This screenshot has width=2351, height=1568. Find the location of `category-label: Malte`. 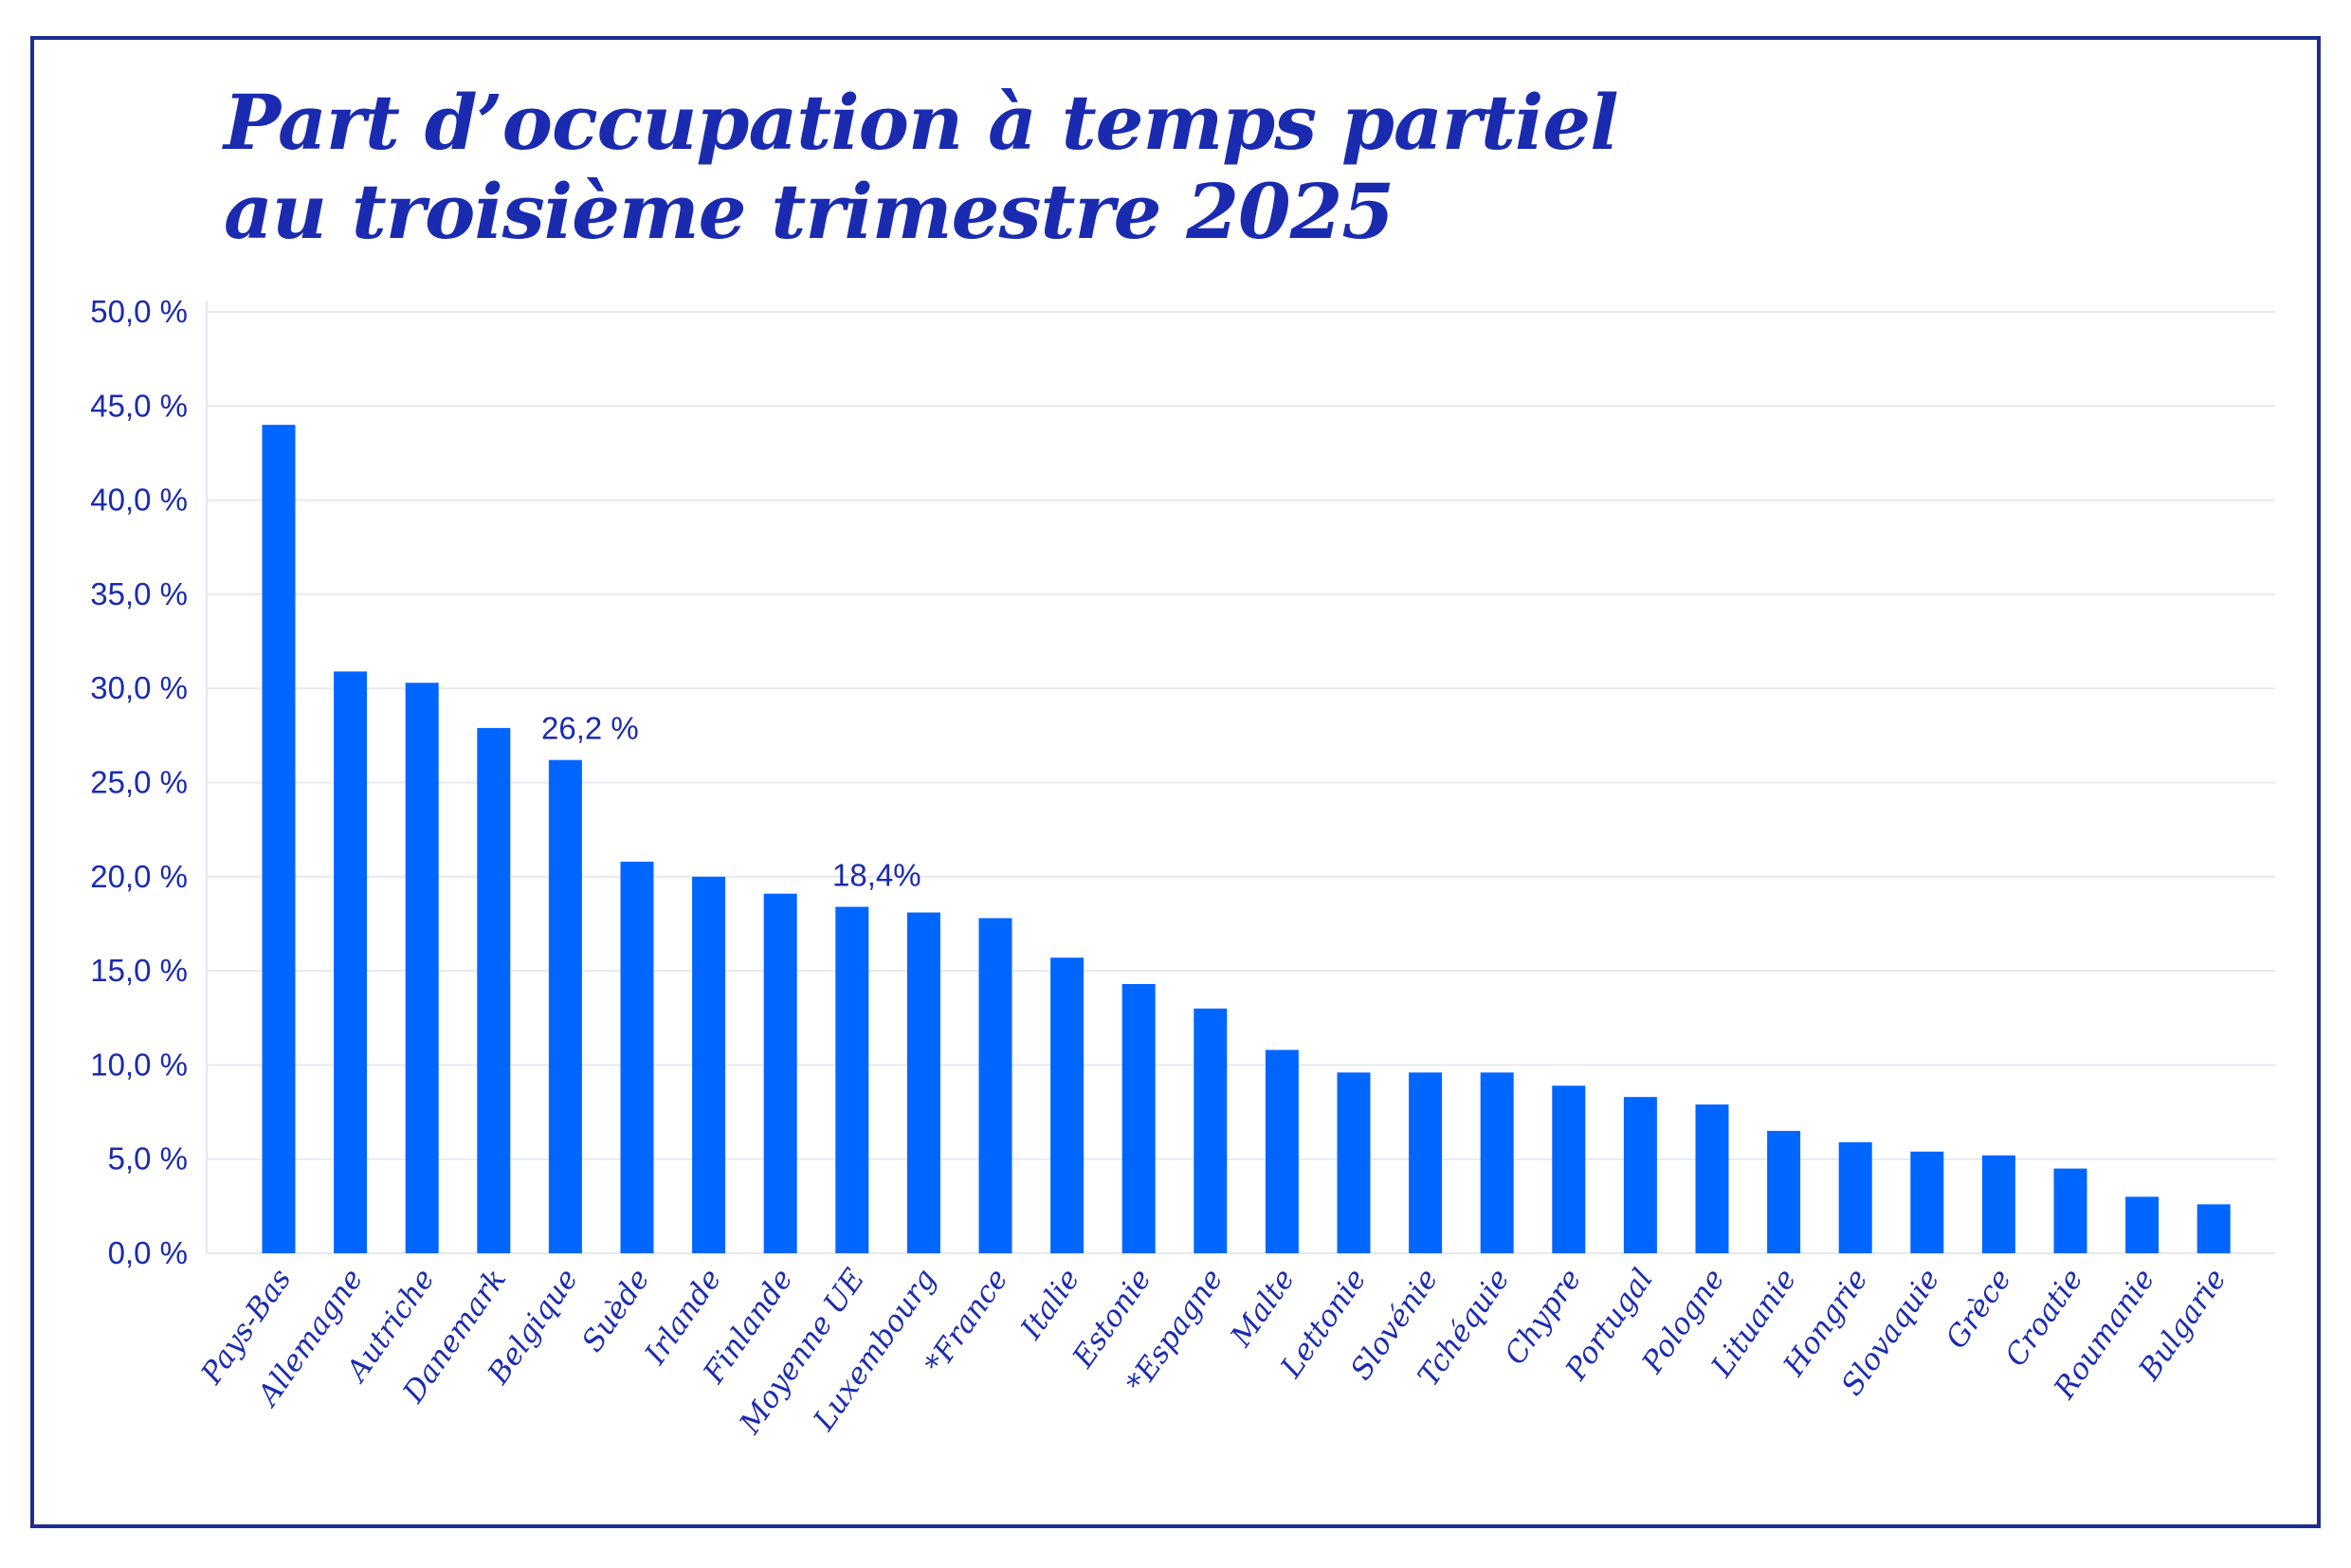

category-label: Malte is located at coordinates (1263, 1308).